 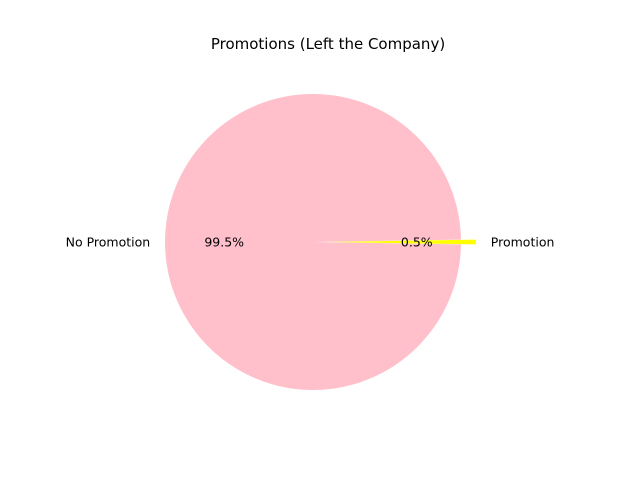 I want to click on pie-category-label: Promotion, so click(x=523, y=242).